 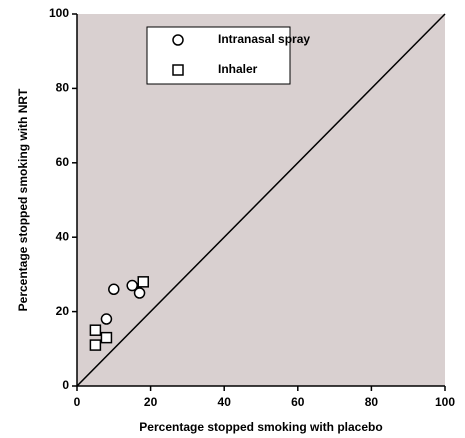 What do you see at coordinates (445, 402) in the screenshot?
I see `x-tick-label: 100` at bounding box center [445, 402].